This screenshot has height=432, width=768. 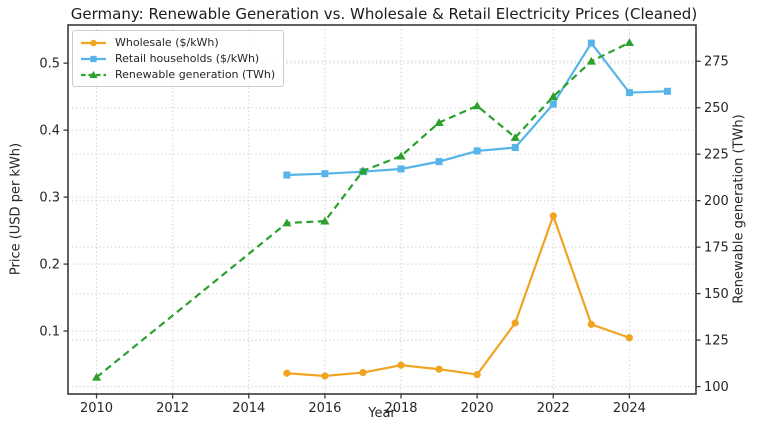 What do you see at coordinates (324, 408) in the screenshot?
I see `x-tick-label: 2016` at bounding box center [324, 408].